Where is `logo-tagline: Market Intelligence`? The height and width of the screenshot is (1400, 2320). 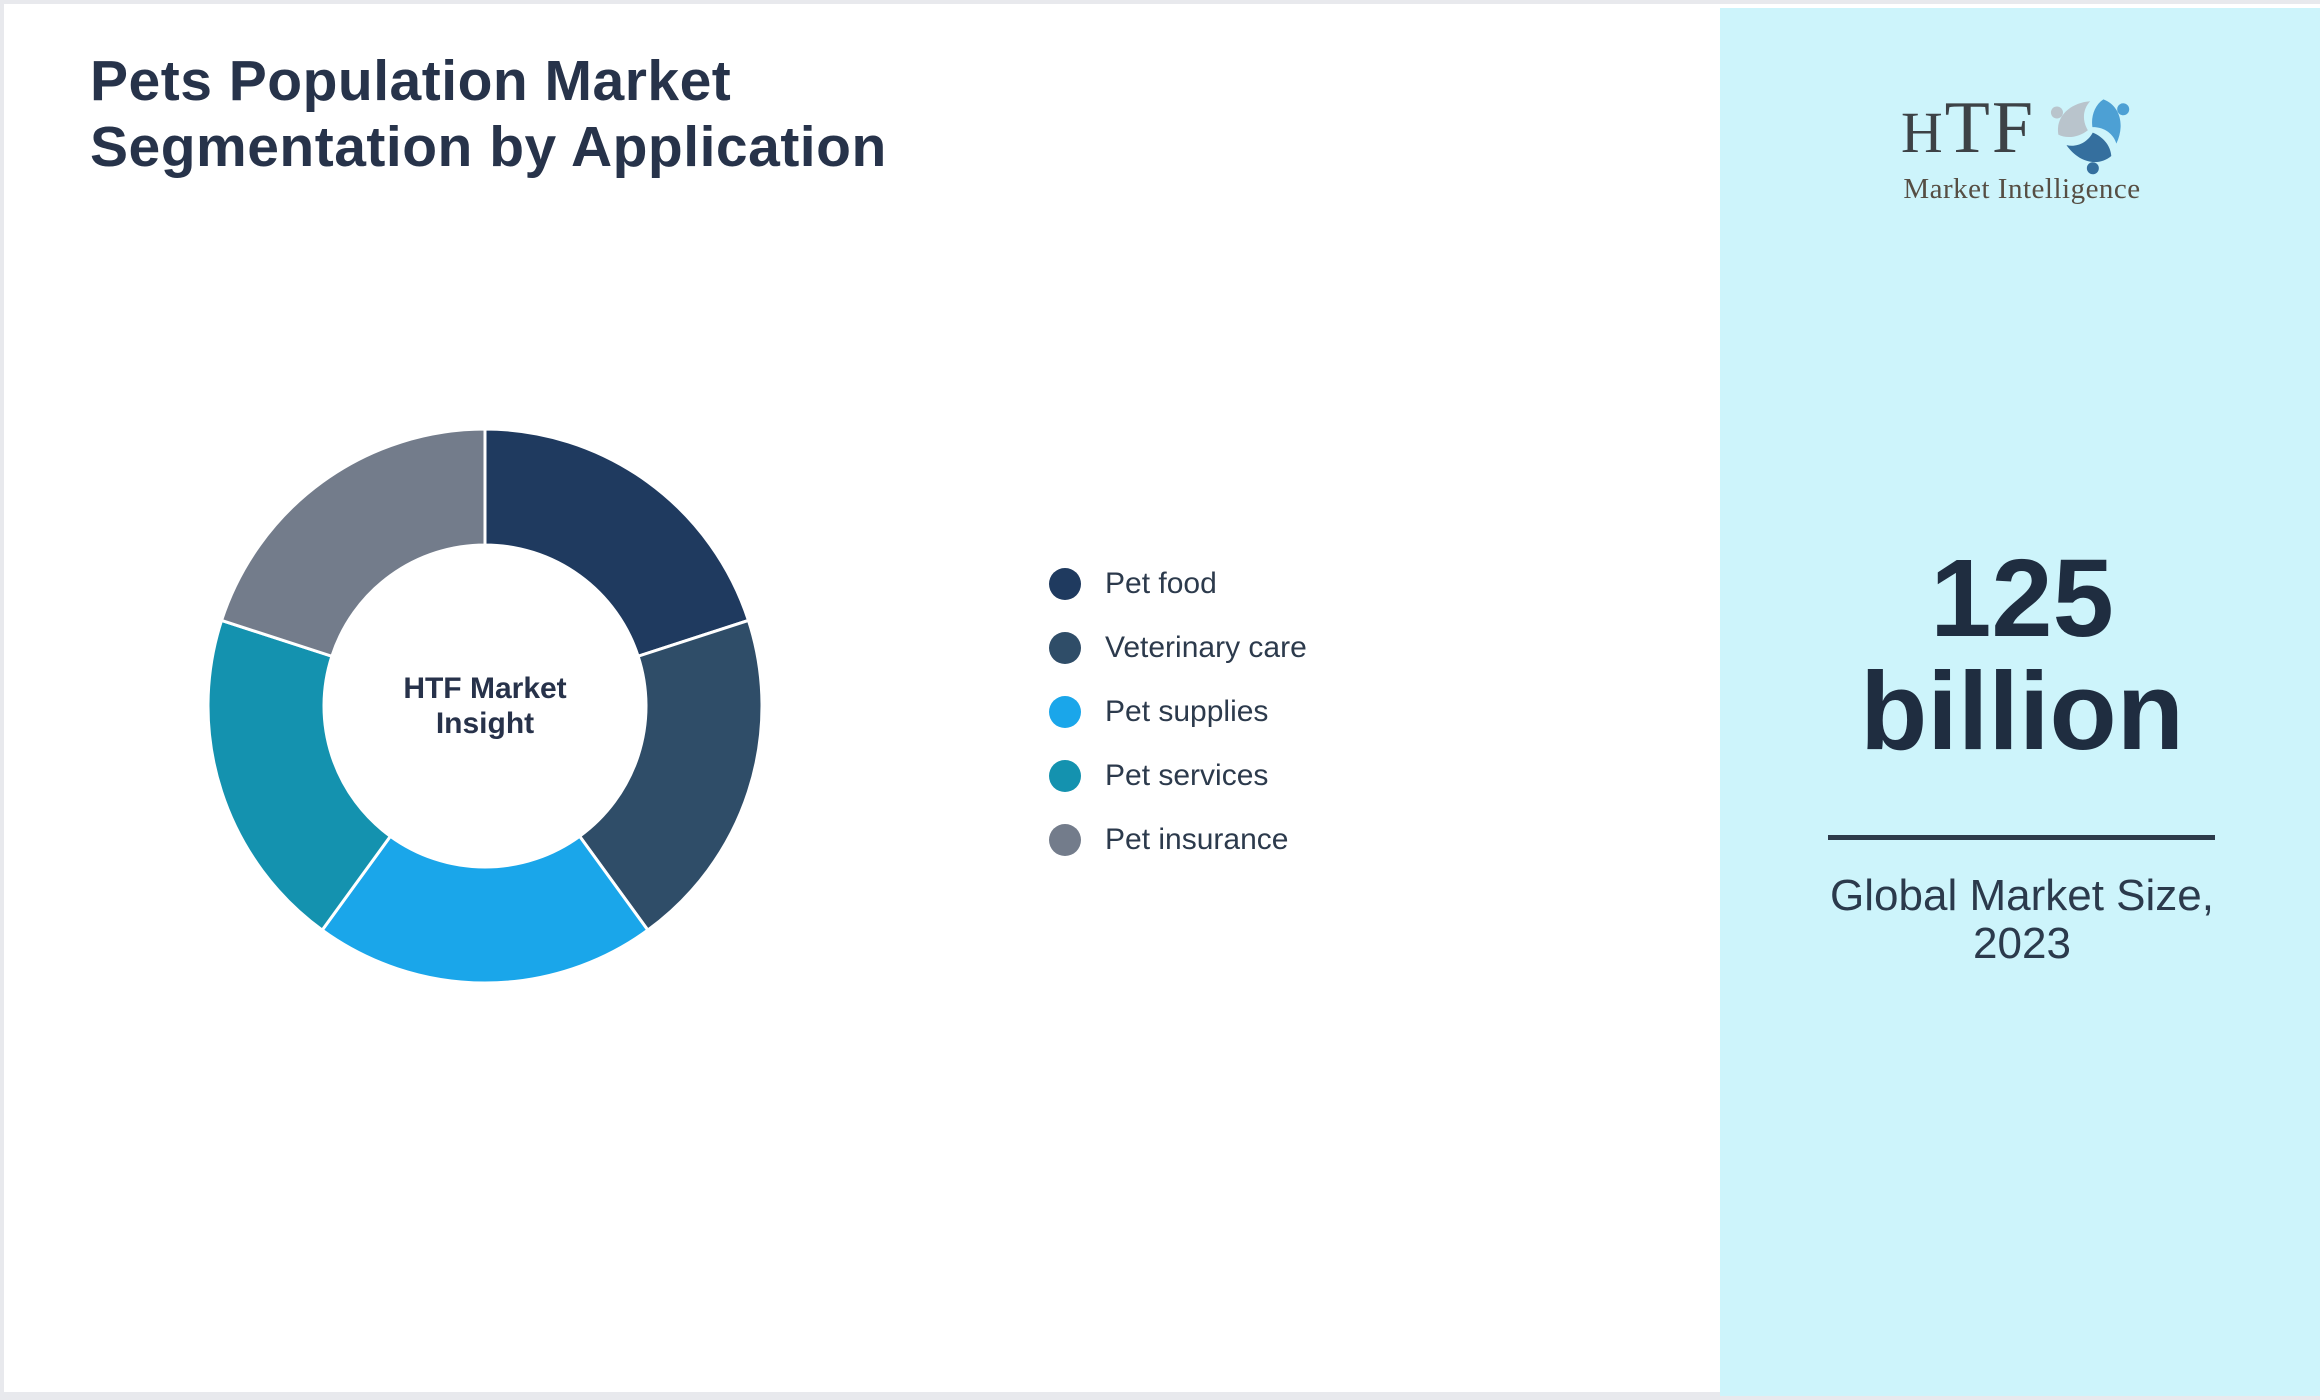 logo-tagline: Market Intelligence is located at coordinates (2022, 189).